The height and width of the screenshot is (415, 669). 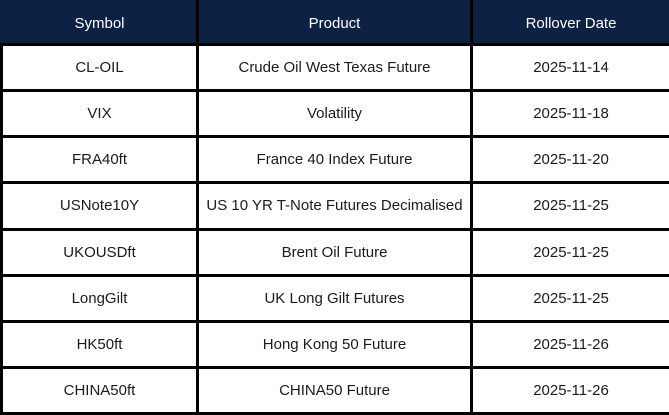 I want to click on table-row: HK50ft Hong Kong 50 Future 2025-11-26, so click(x=334, y=344).